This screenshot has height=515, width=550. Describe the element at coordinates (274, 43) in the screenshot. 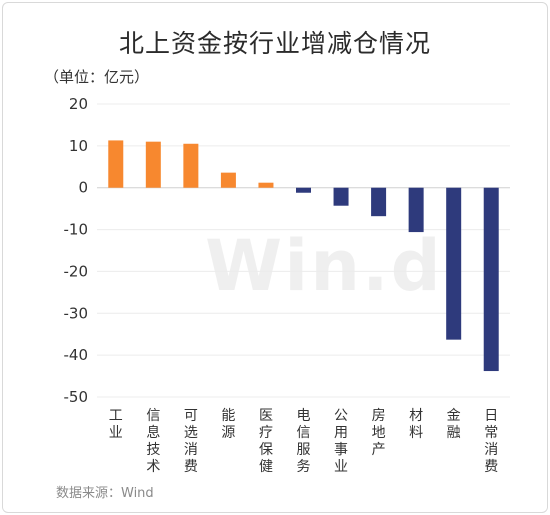

I see `chart-title: 北上资金按行业增减仓情况` at that location.